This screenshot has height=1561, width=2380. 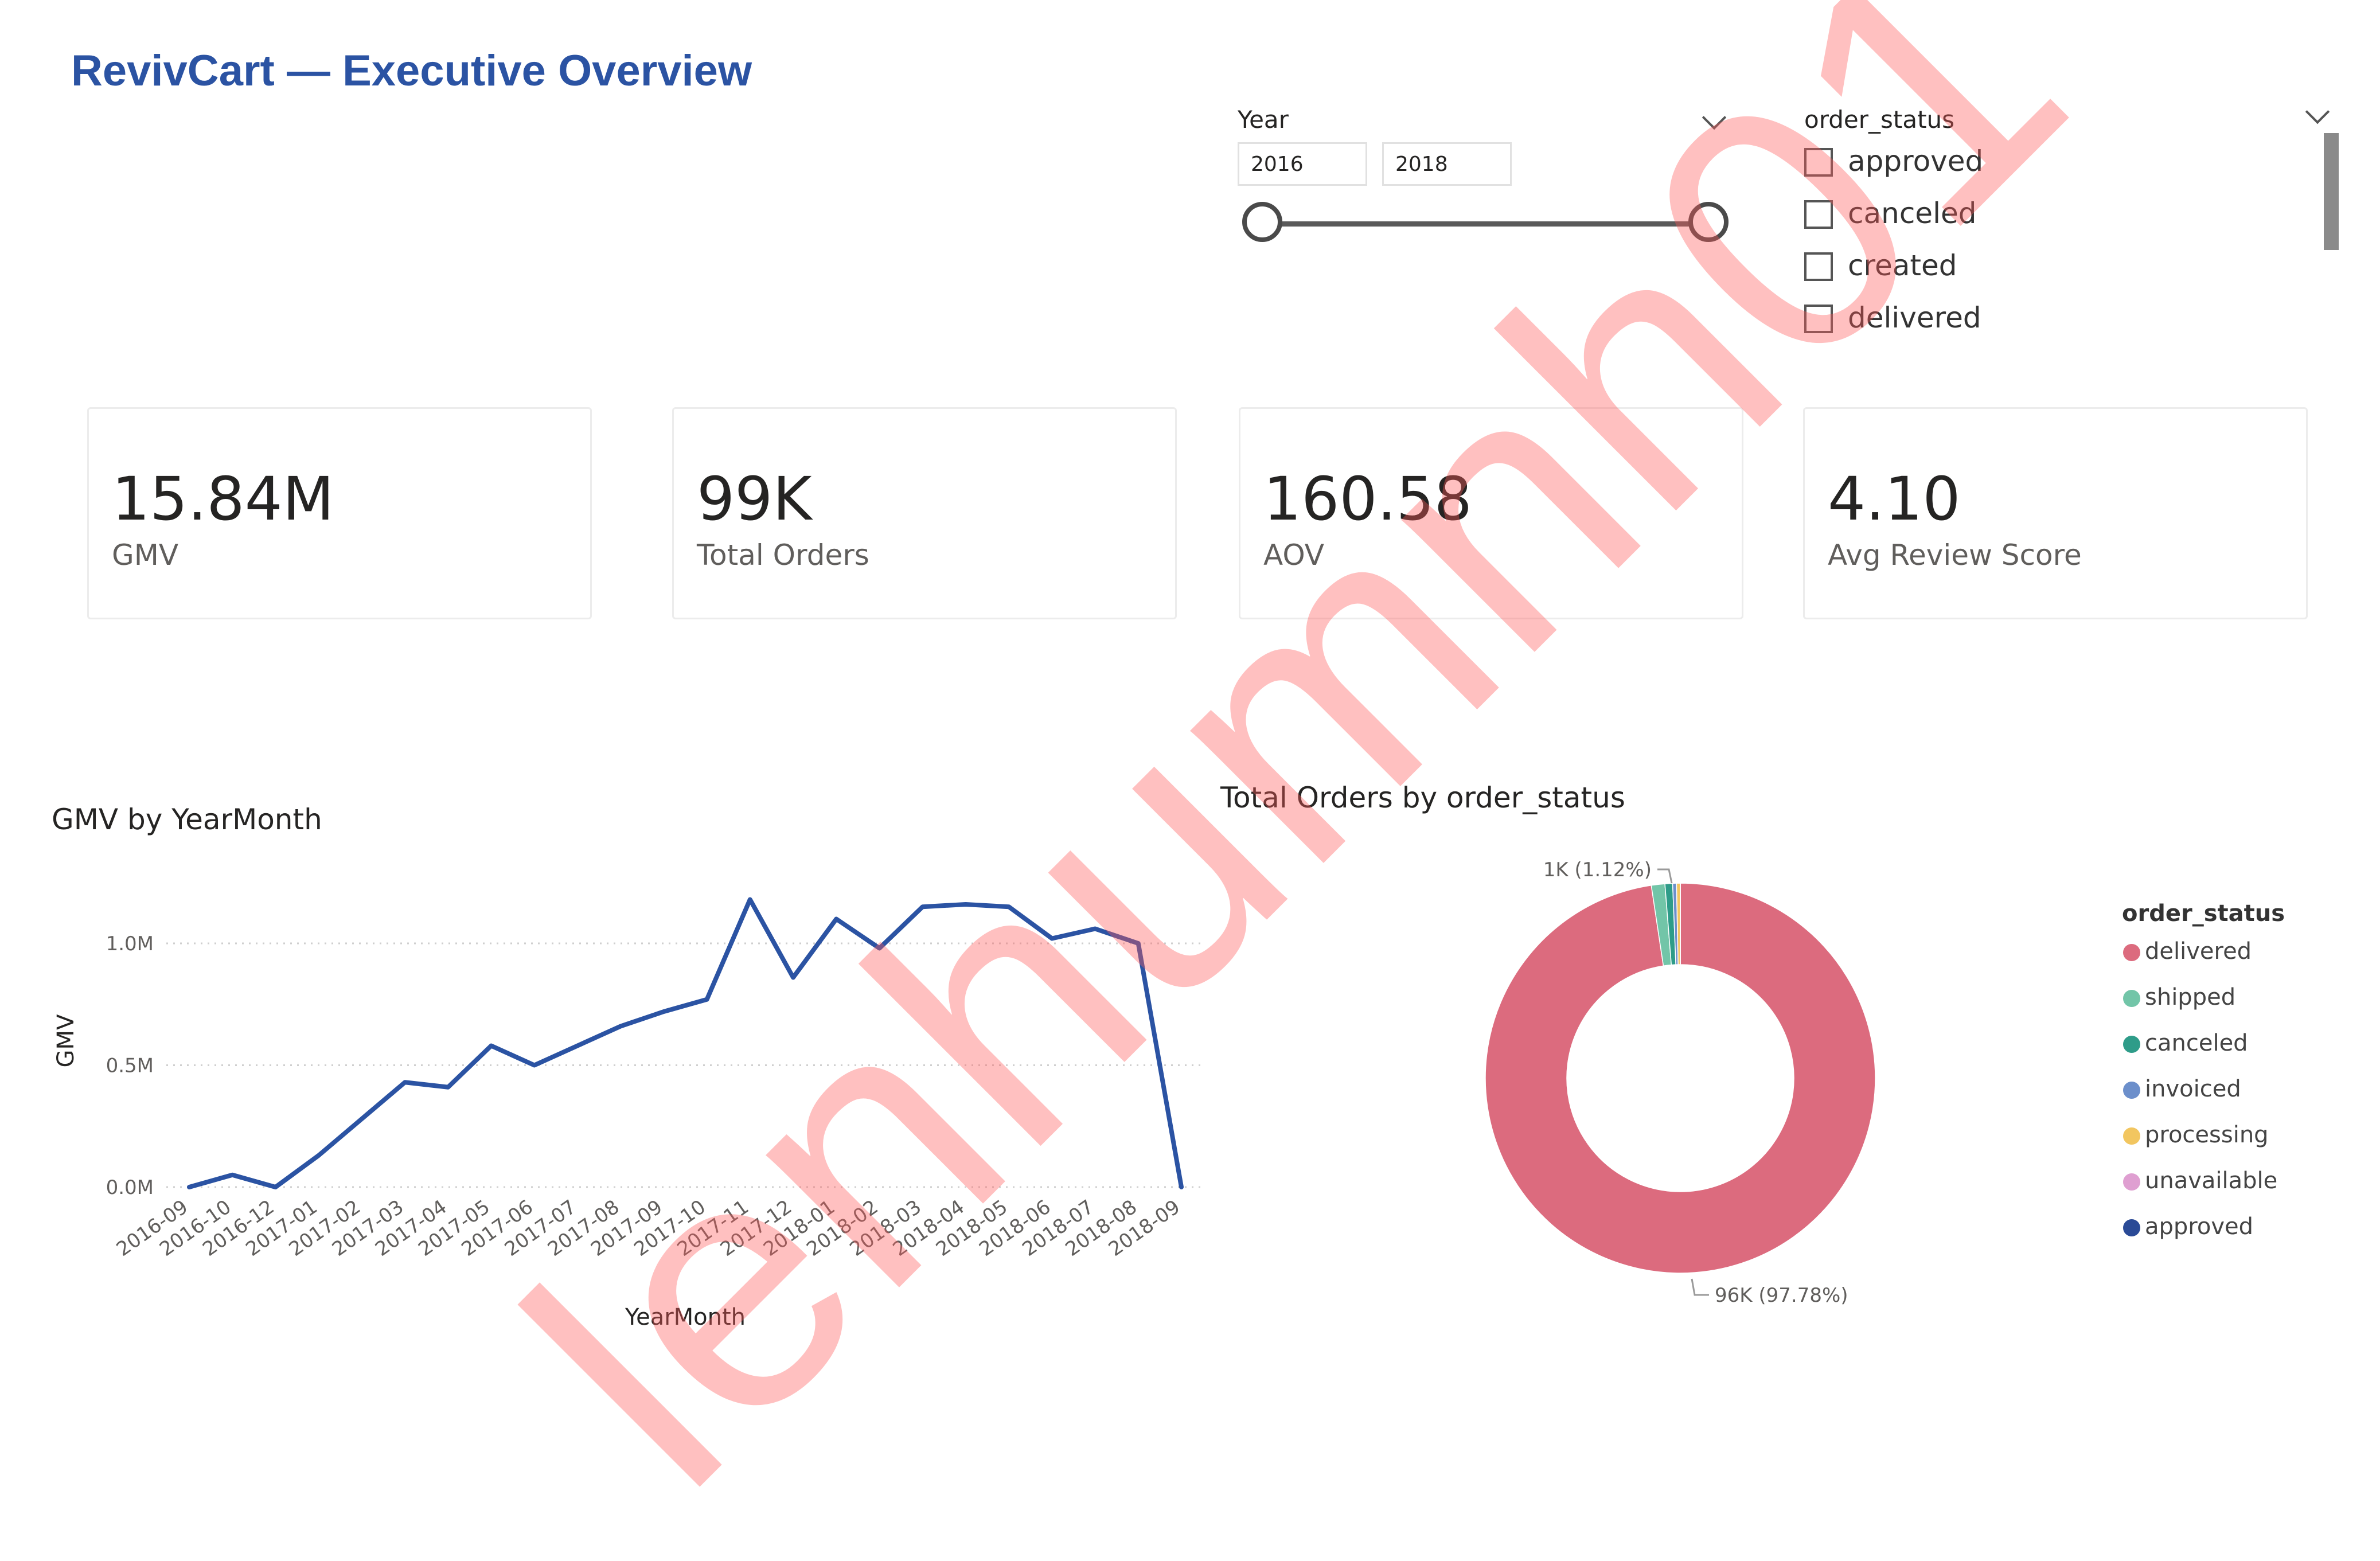 What do you see at coordinates (685, 1044) in the screenshot?
I see `series-line-gmv` at bounding box center [685, 1044].